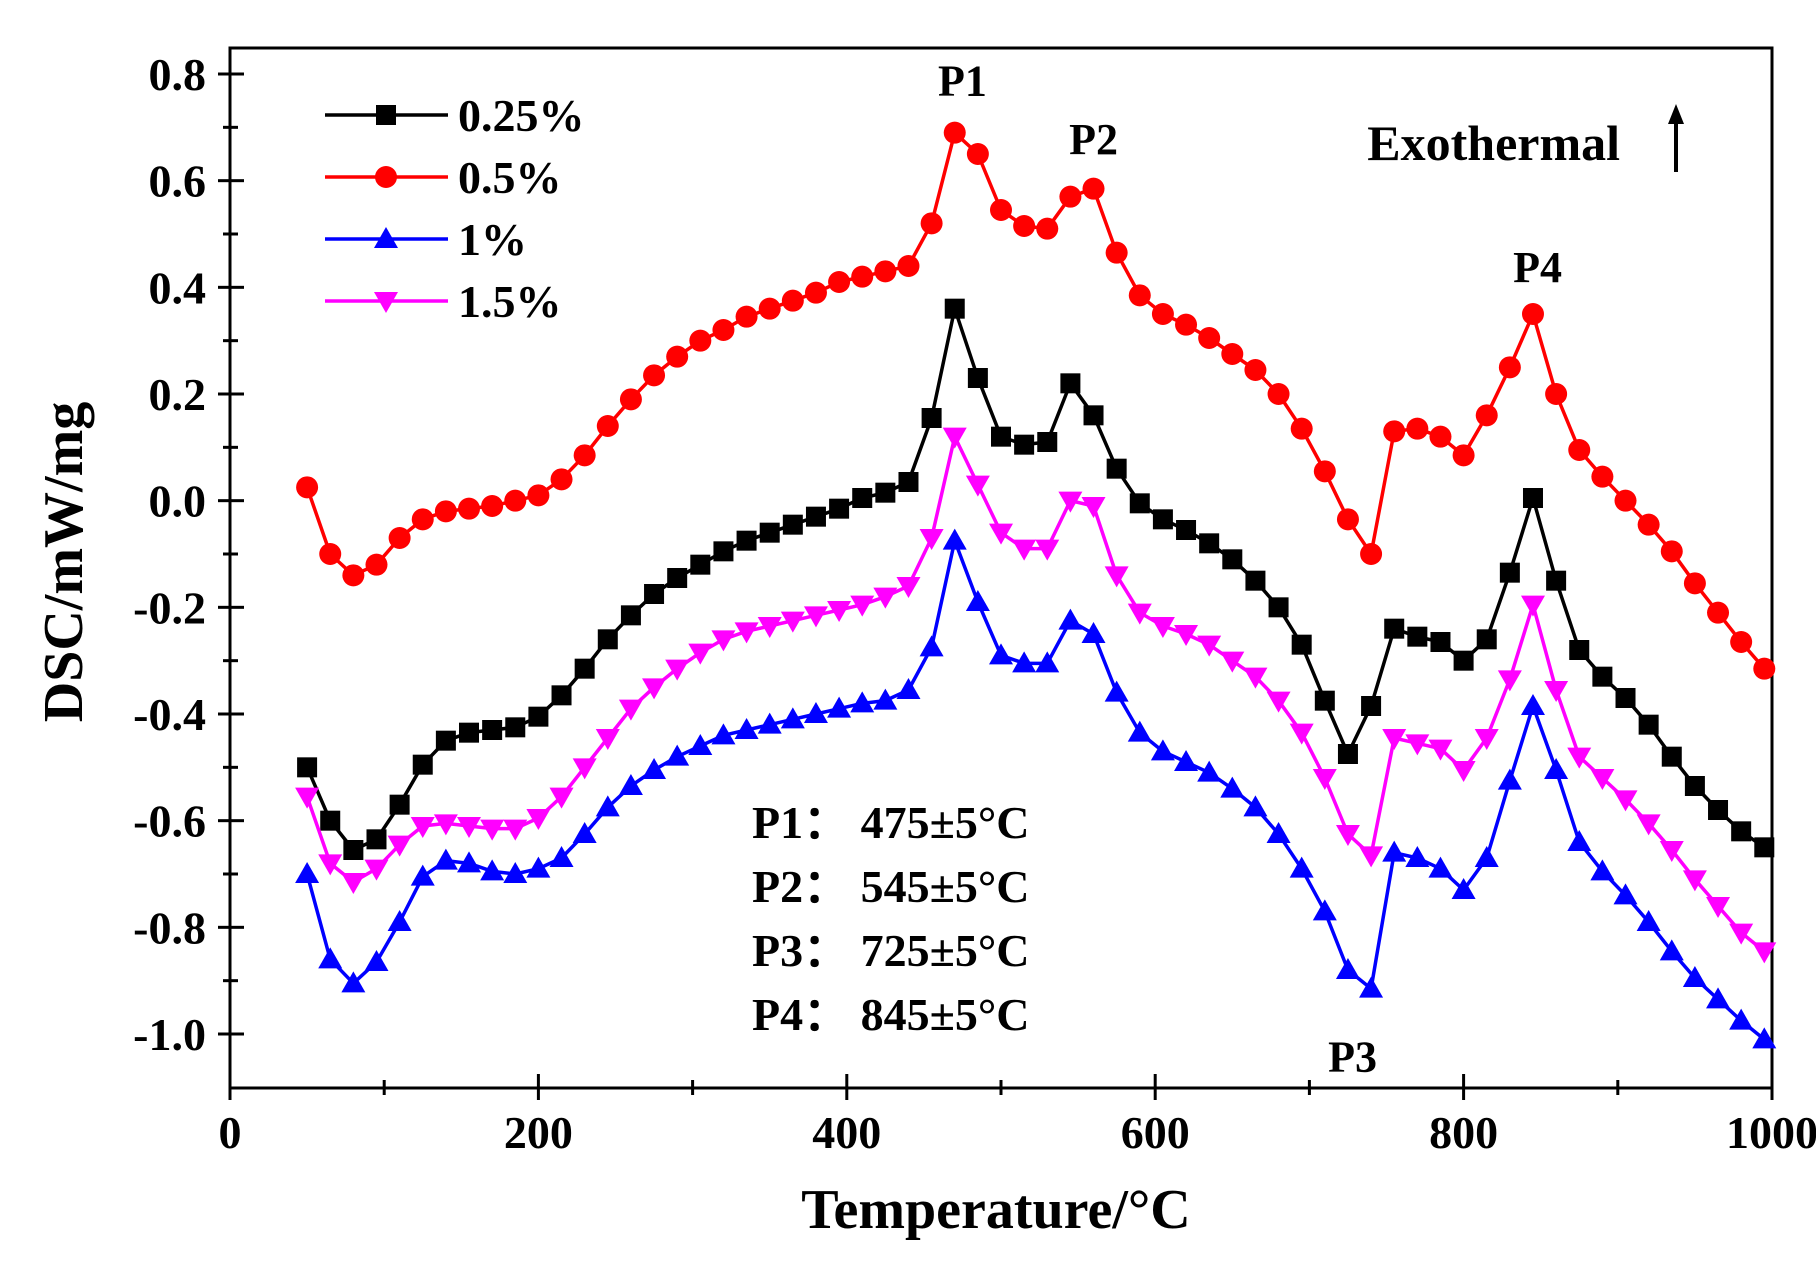 The width and height of the screenshot is (1816, 1272). Describe the element at coordinates (169, 927) in the screenshot. I see `y-tick-label: -0.8` at that location.